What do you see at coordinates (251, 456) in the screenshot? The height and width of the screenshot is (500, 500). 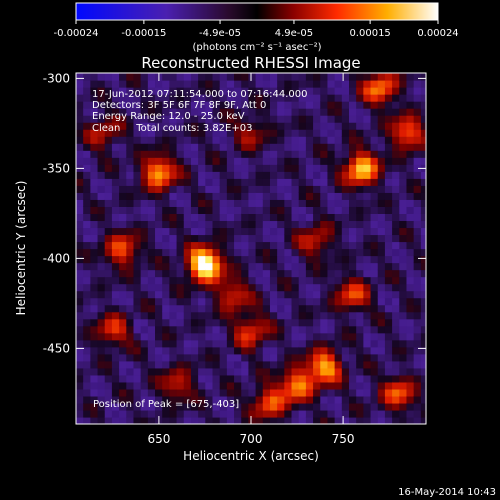 I see `x-axis-label: Heliocentric X (arcsec)` at bounding box center [251, 456].